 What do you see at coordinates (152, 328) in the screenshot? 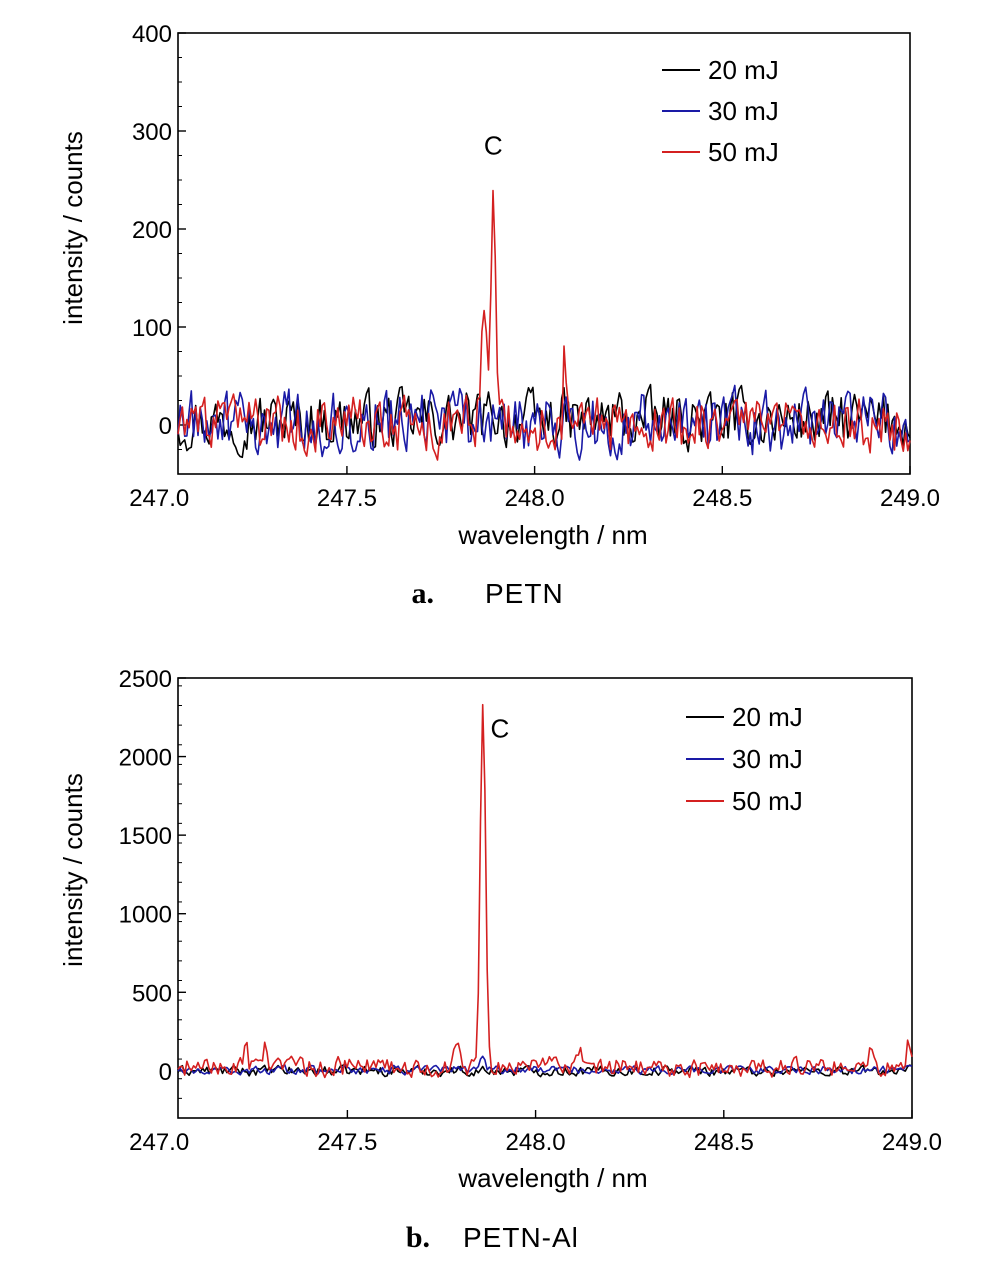
I see `y-tick-label: 100` at bounding box center [152, 328].